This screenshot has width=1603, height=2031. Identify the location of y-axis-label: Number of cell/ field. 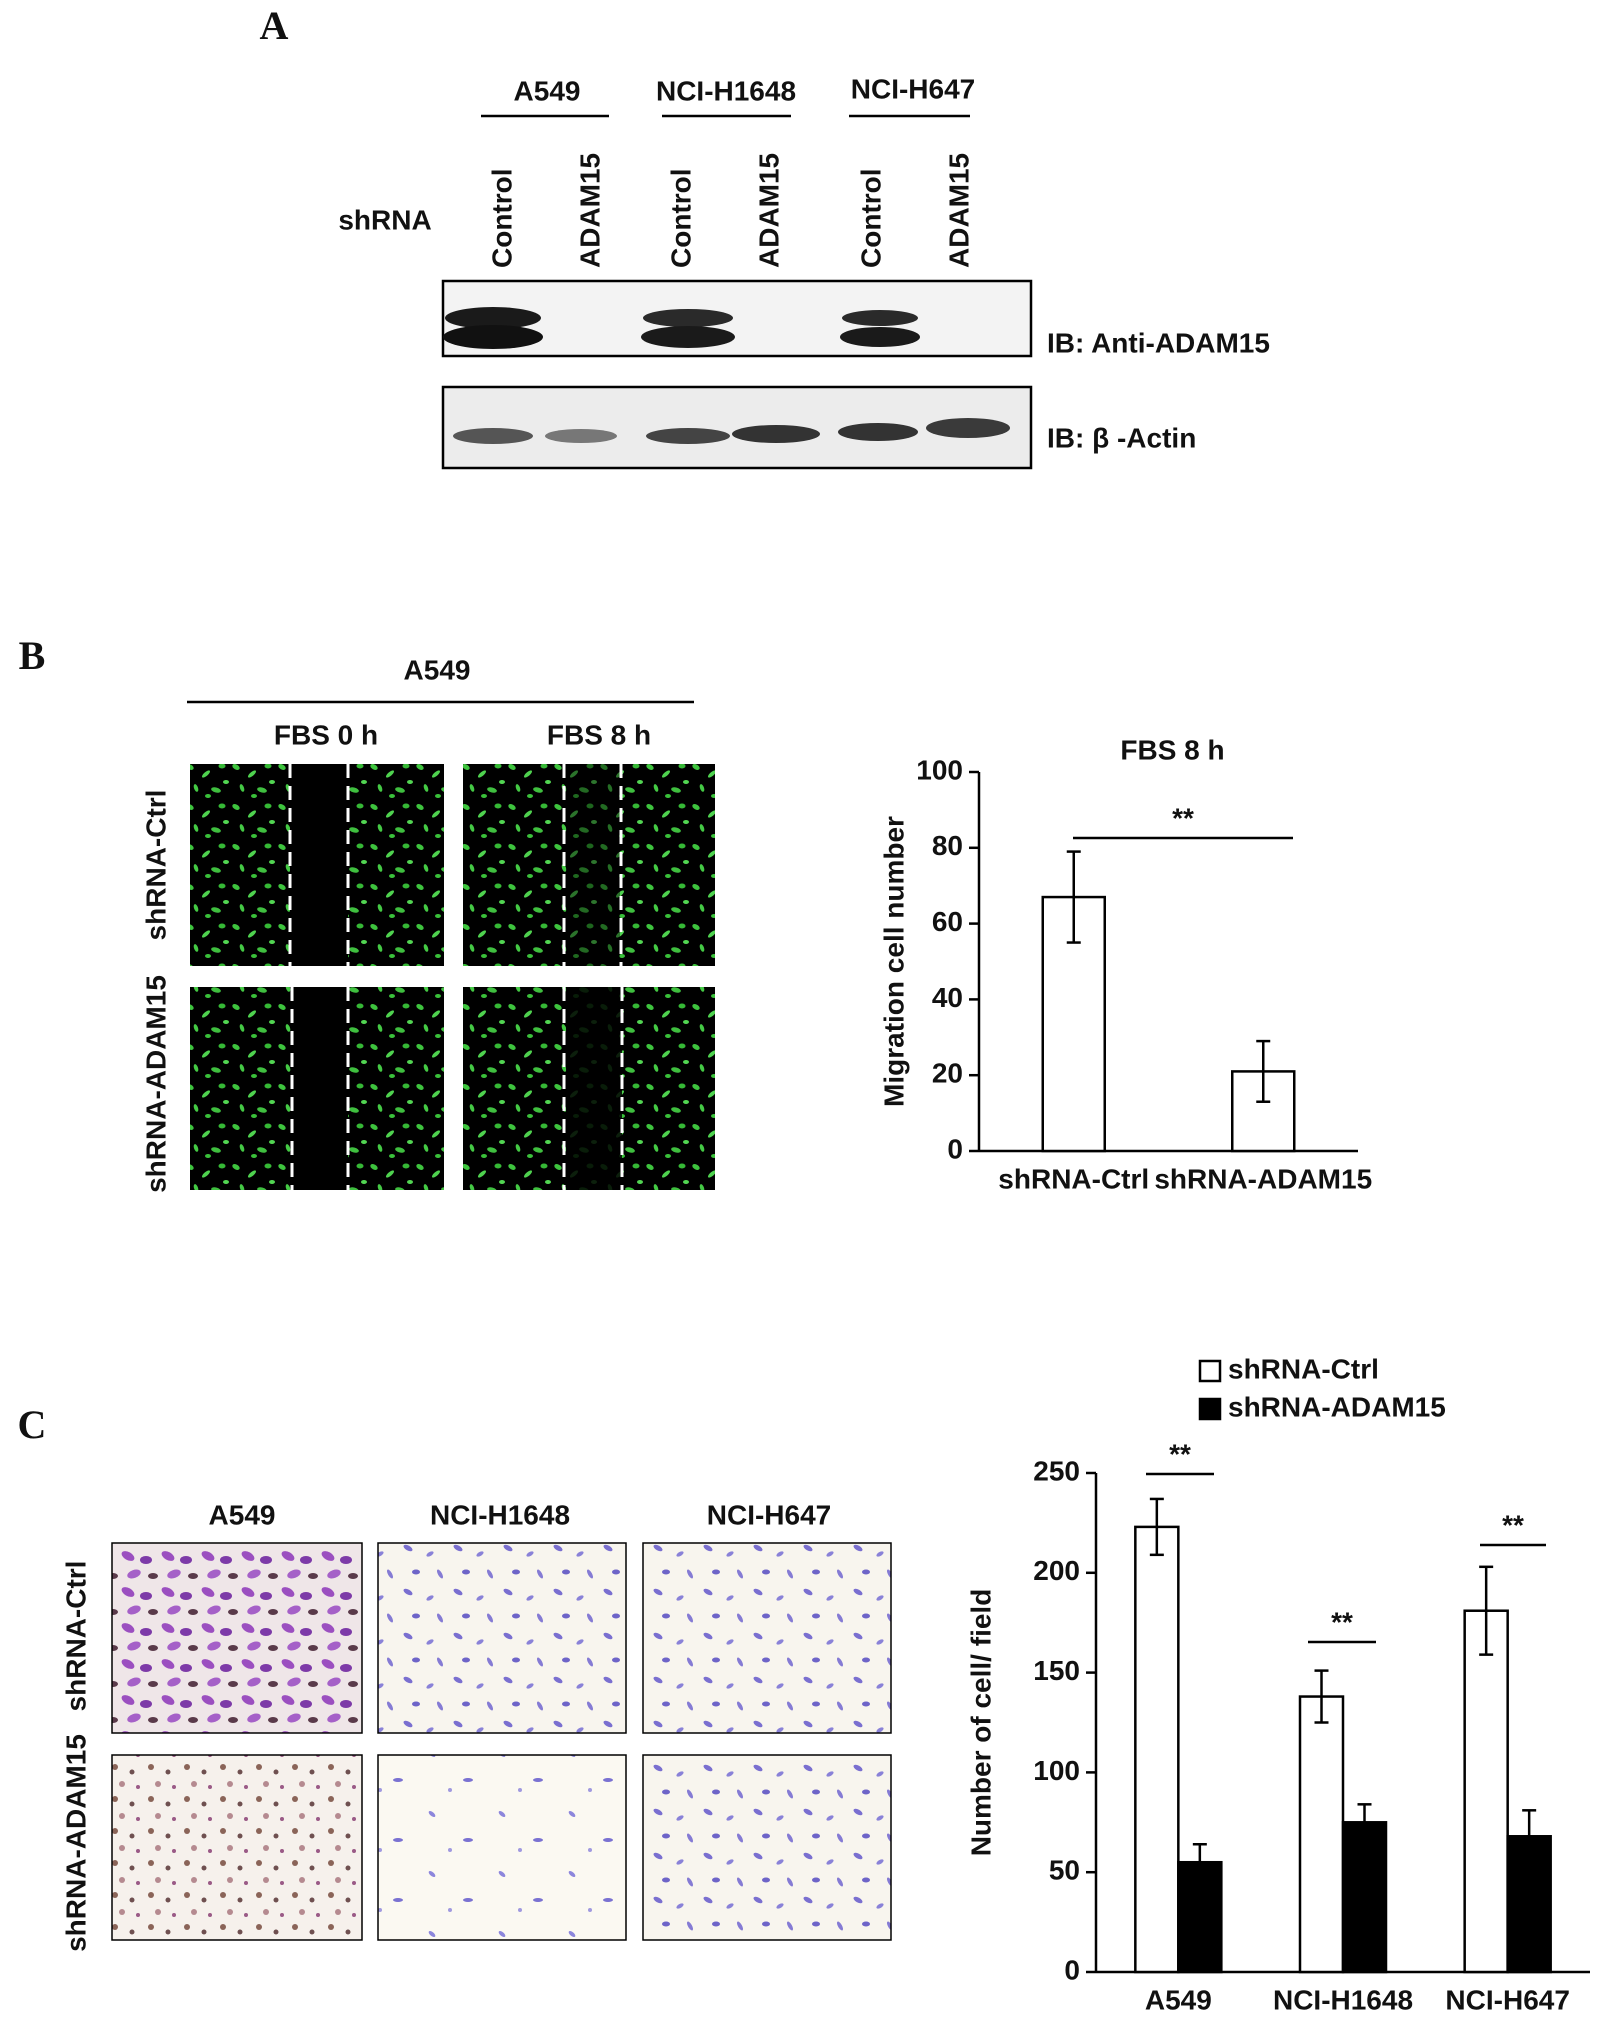
(980, 1723).